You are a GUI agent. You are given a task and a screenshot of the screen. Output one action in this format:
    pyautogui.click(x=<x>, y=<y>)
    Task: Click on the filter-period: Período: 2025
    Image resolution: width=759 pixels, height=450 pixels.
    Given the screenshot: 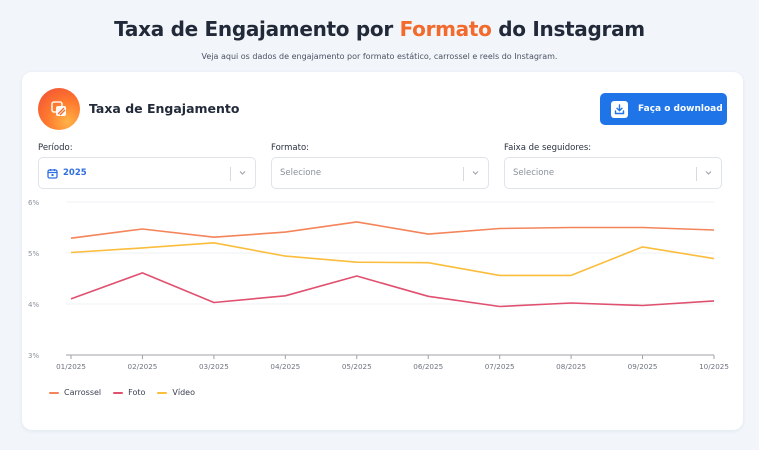 What is the action you would take?
    pyautogui.click(x=147, y=166)
    